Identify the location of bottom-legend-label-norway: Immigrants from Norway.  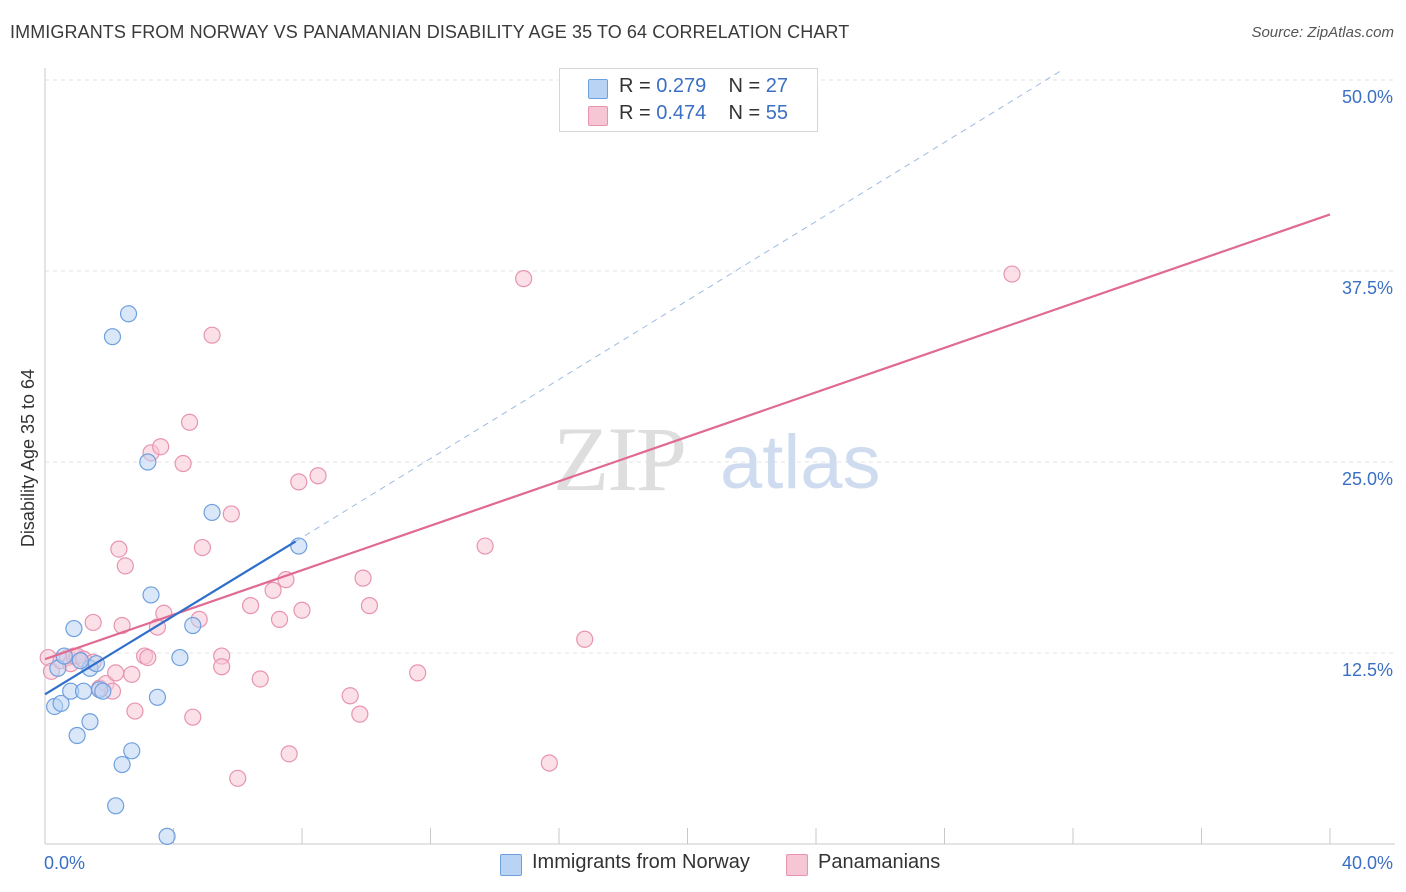
(641, 862).